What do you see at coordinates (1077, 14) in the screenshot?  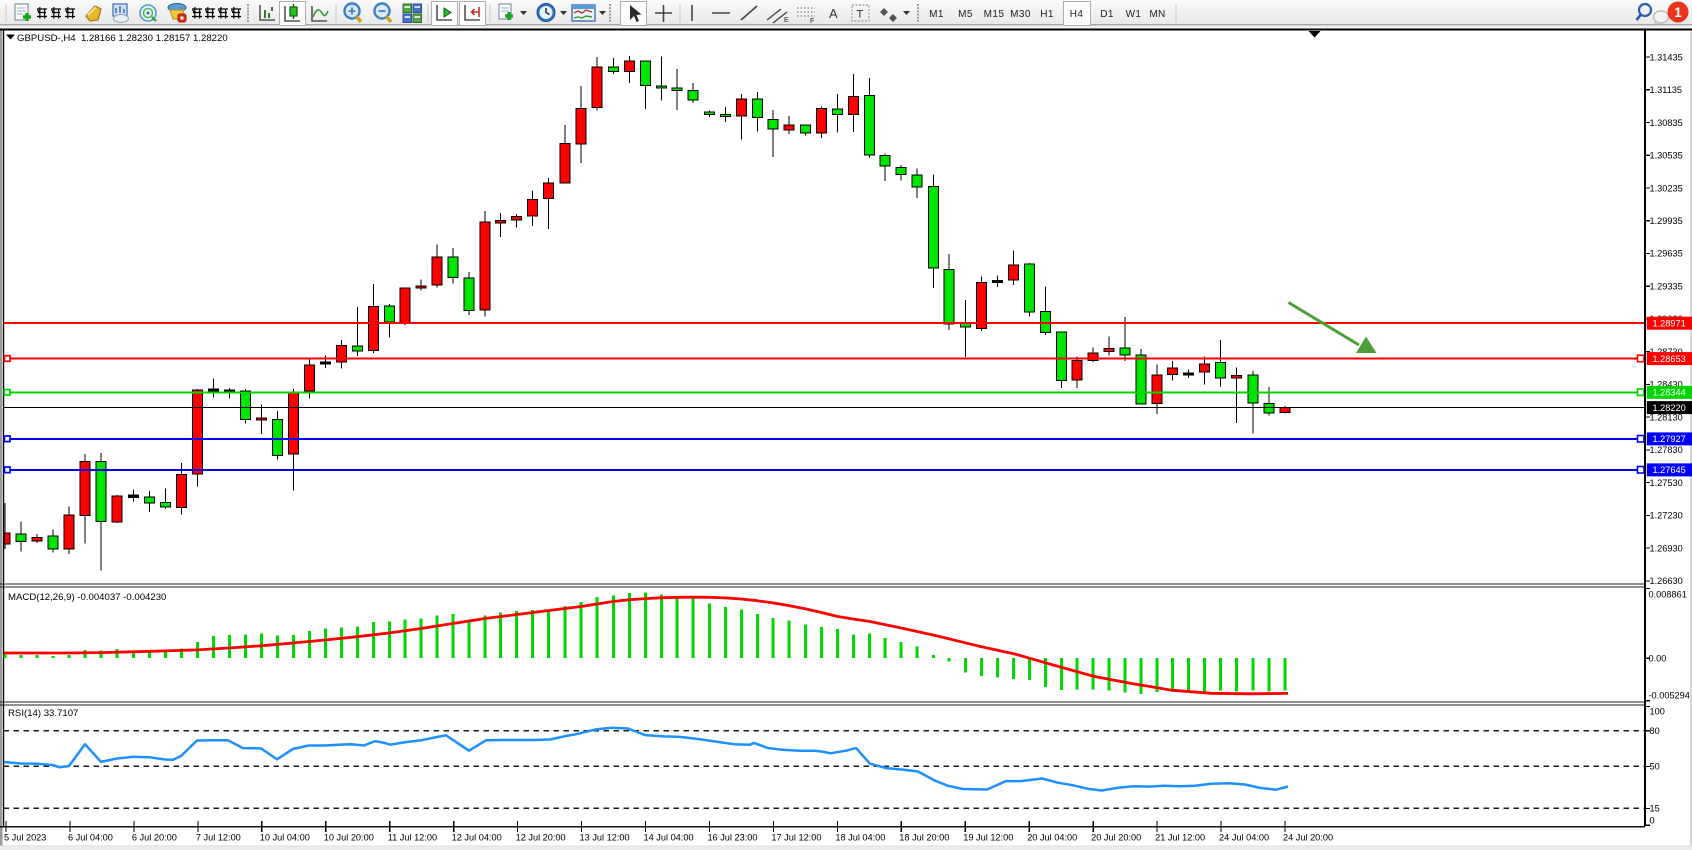 I see `svg-text: H4` at bounding box center [1077, 14].